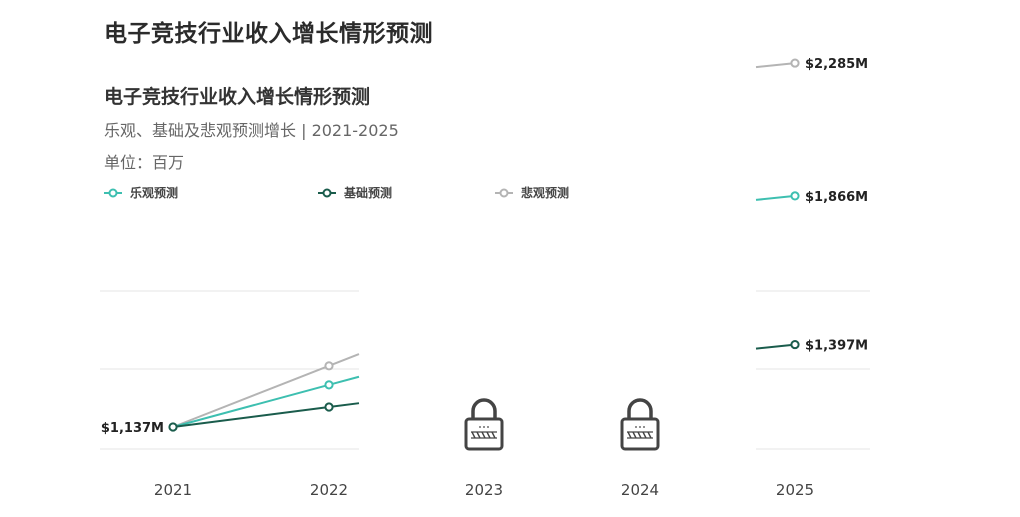  I want to click on data-label: $1,866M, so click(836, 197).